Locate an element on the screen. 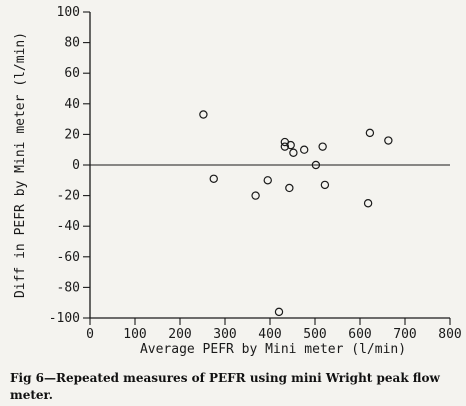  y-tick-label: 100 is located at coordinates (68, 12).